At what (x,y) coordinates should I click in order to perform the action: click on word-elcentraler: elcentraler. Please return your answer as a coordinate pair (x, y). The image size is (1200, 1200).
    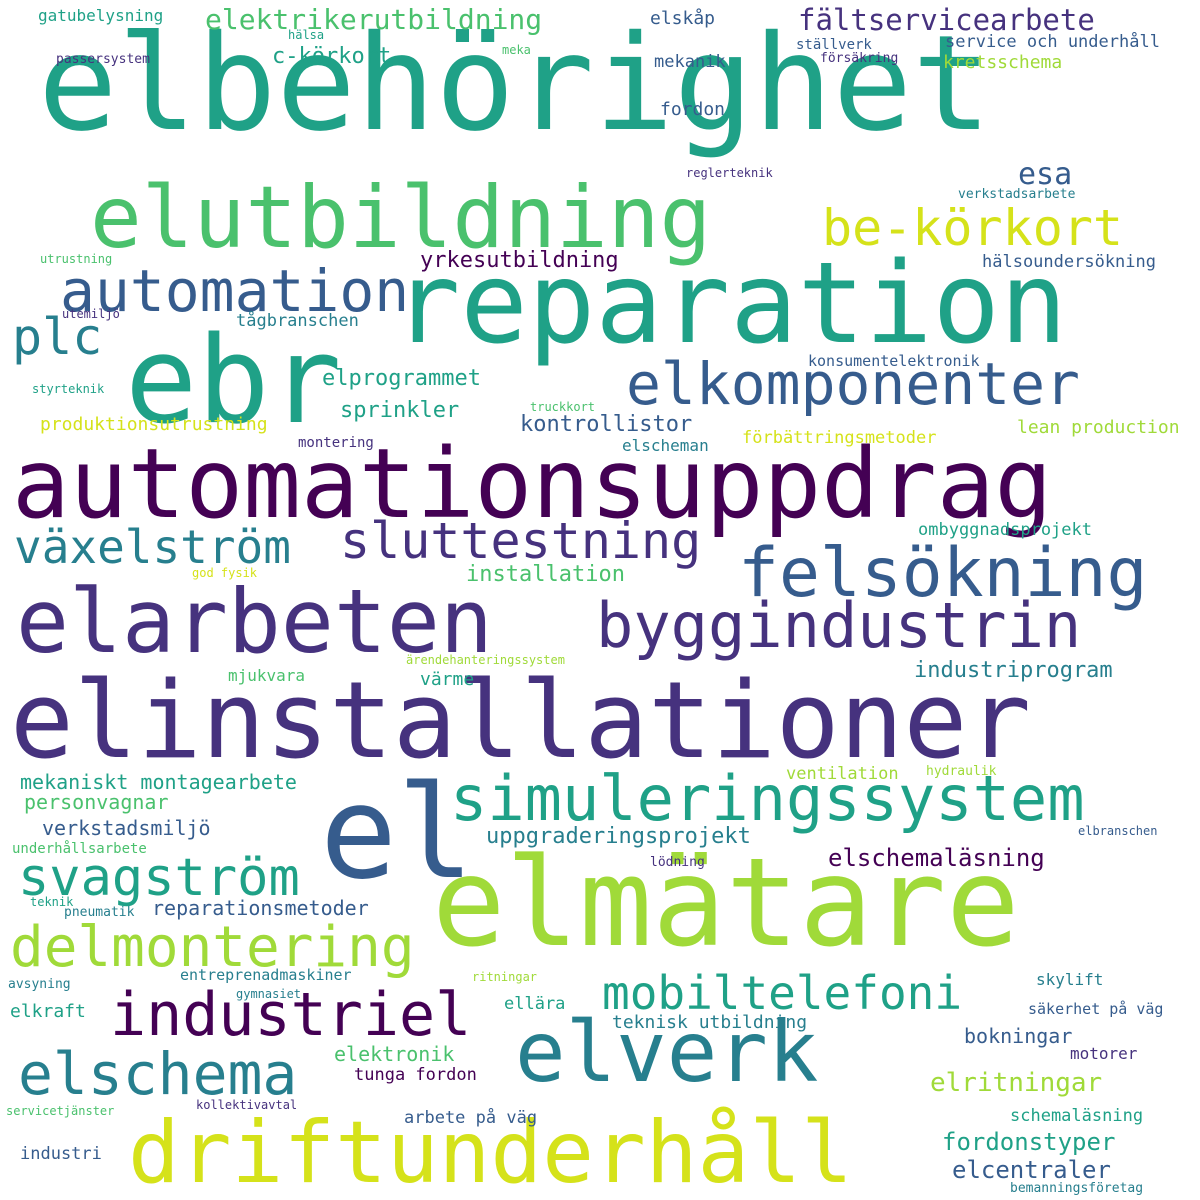
    Looking at the image, I should click on (1031, 1170).